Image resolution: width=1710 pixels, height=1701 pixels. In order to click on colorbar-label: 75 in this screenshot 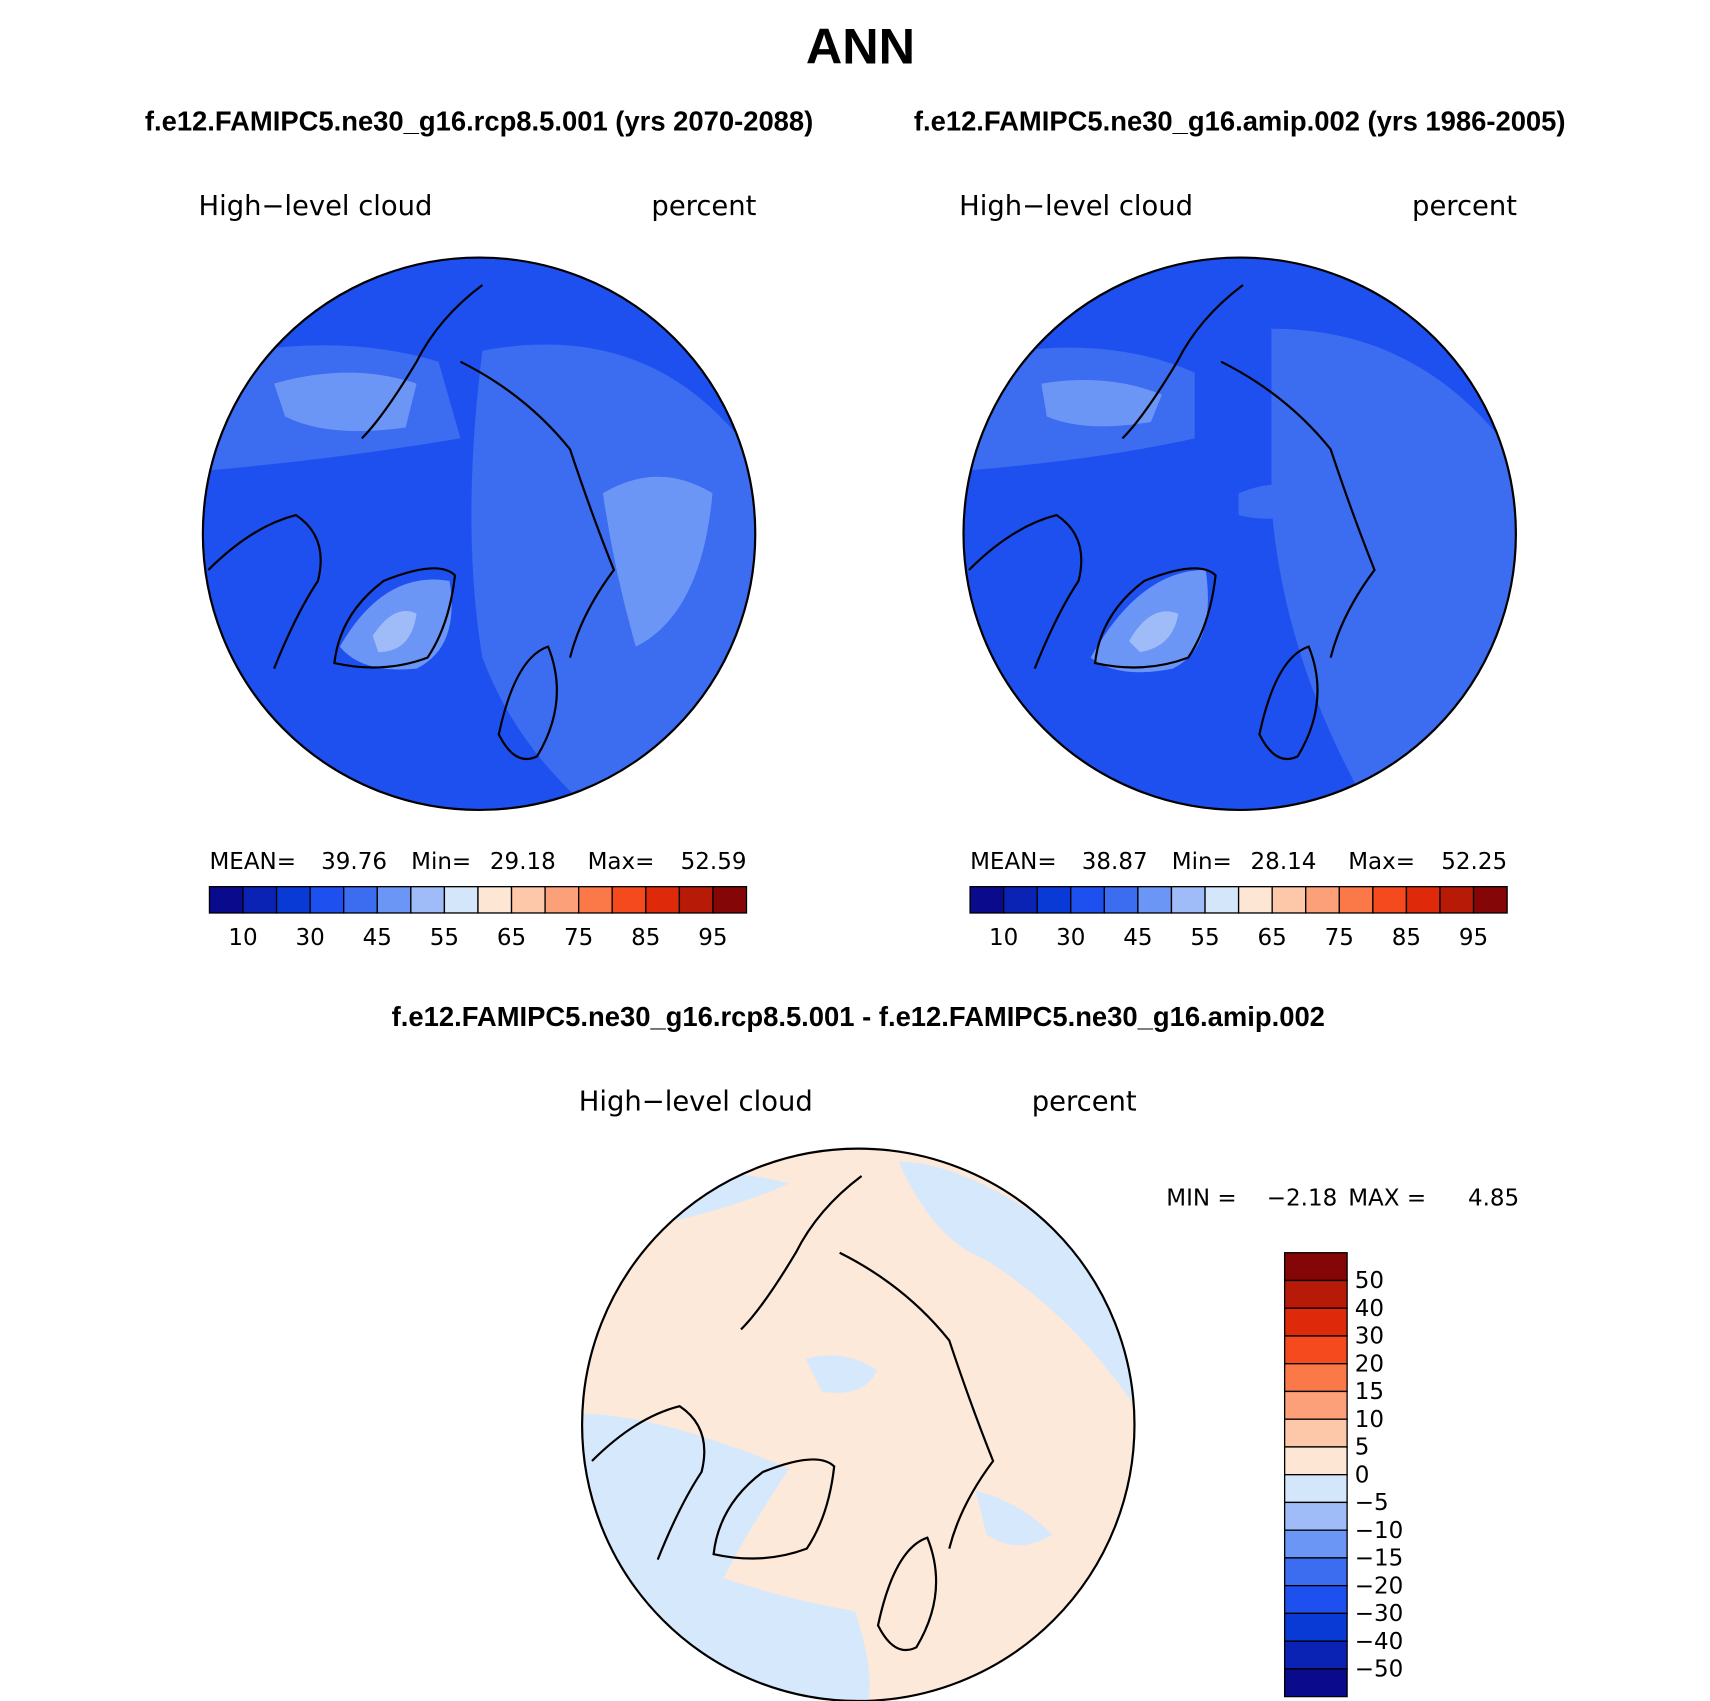, I will do `click(1339, 938)`.